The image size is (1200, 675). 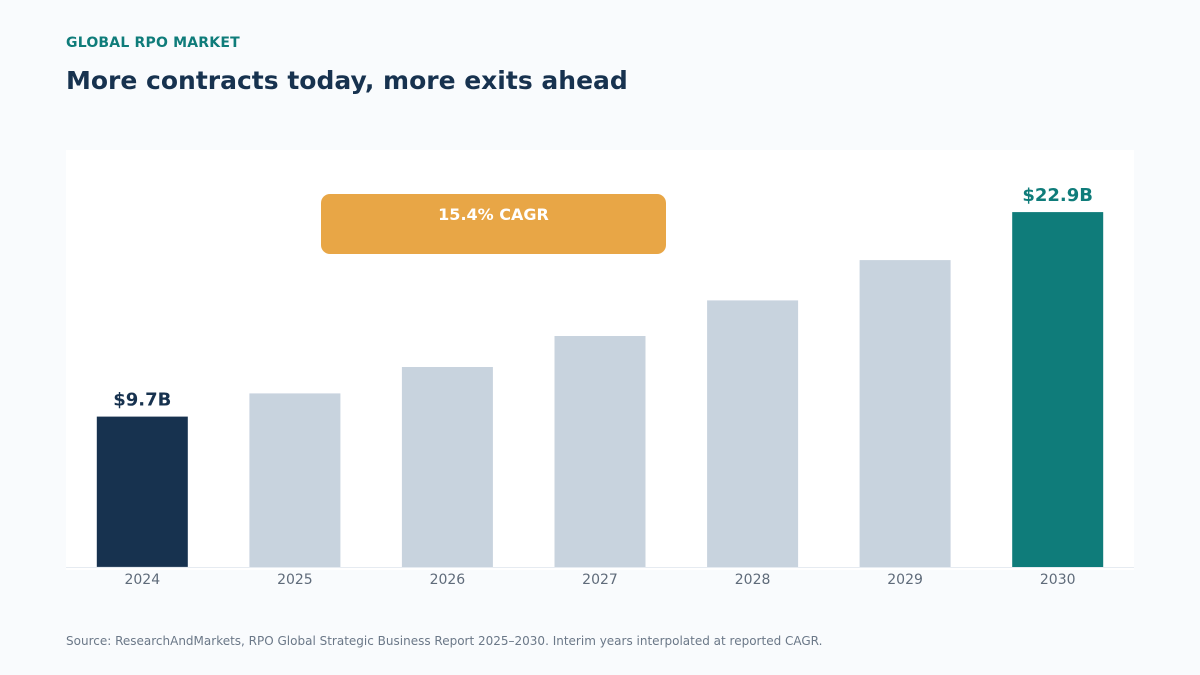 I want to click on bar-2025, so click(x=295, y=480).